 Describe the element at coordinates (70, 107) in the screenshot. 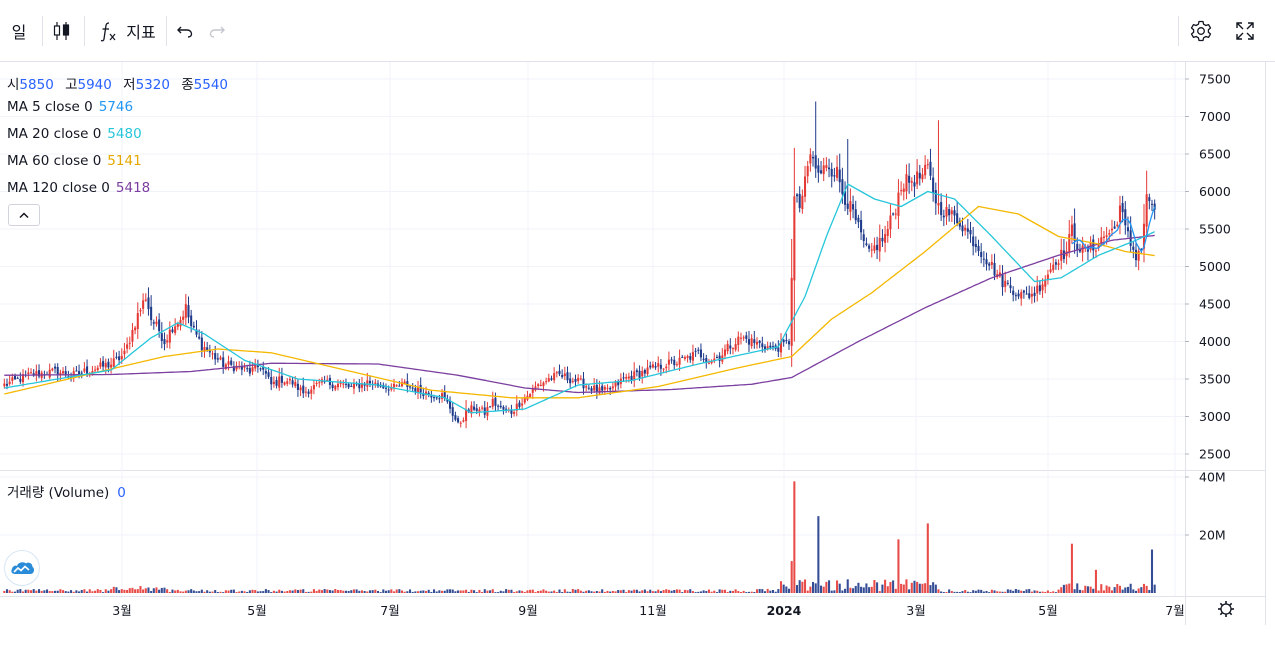

I see `ma5-legend: MA 5 close 0 5746` at that location.